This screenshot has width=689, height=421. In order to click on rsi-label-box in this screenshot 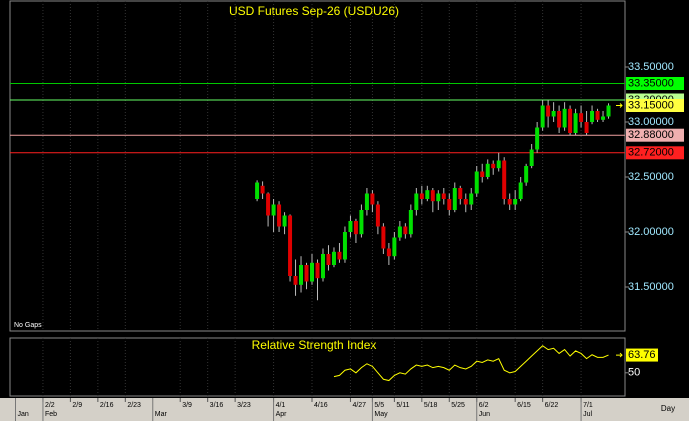, I will do `click(642, 355)`.